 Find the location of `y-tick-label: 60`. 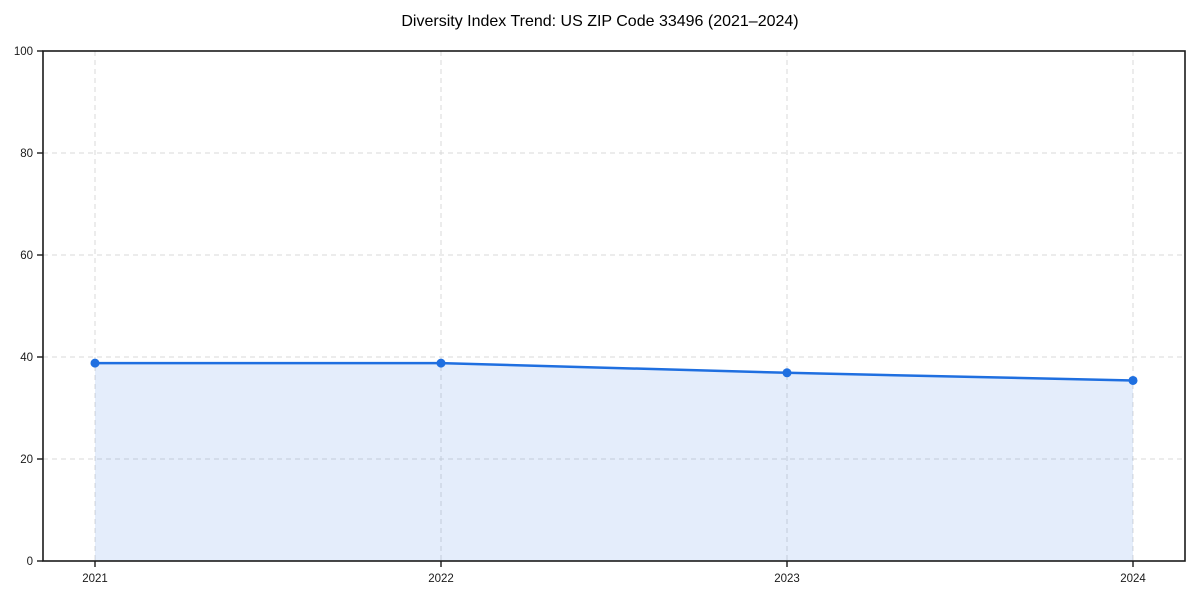

y-tick-label: 60 is located at coordinates (26, 256).